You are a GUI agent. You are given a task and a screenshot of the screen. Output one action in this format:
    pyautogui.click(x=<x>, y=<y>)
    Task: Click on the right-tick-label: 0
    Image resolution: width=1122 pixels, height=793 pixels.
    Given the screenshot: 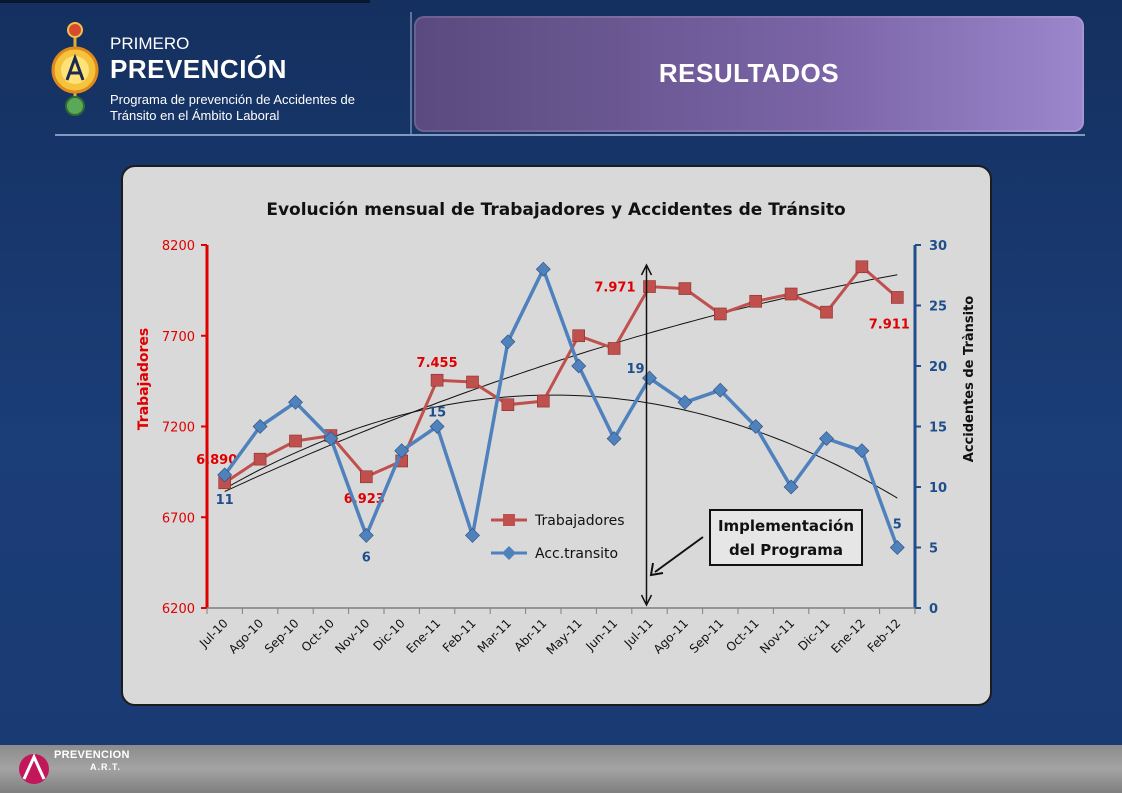 What is the action you would take?
    pyautogui.click(x=933, y=609)
    